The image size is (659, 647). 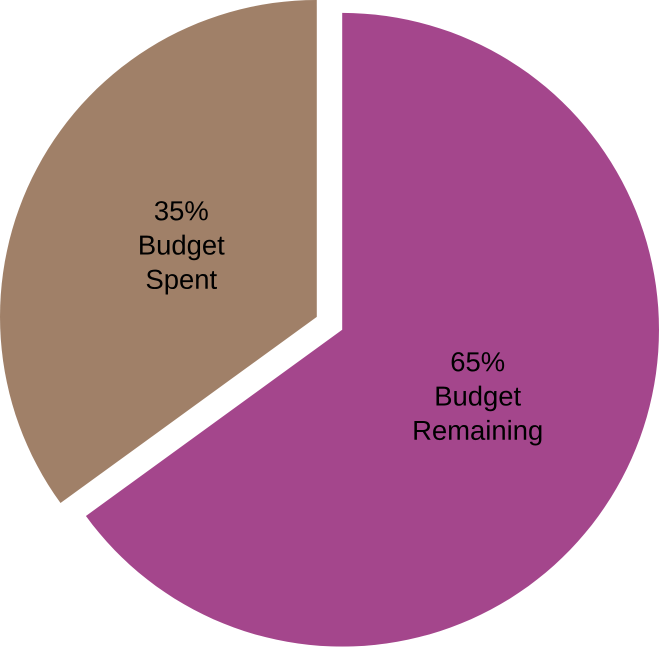 What do you see at coordinates (181, 211) in the screenshot?
I see `data-label: 35%` at bounding box center [181, 211].